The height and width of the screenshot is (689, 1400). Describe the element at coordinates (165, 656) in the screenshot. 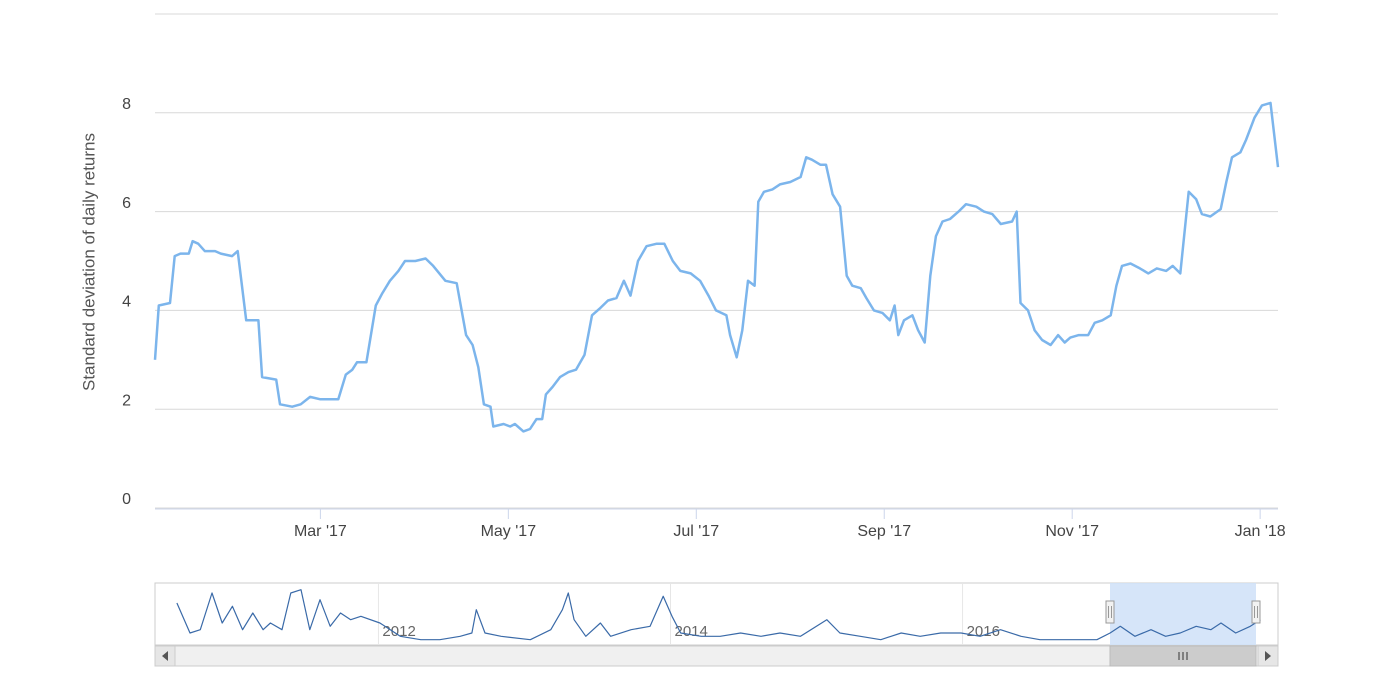

I see `left-arrow` at that location.